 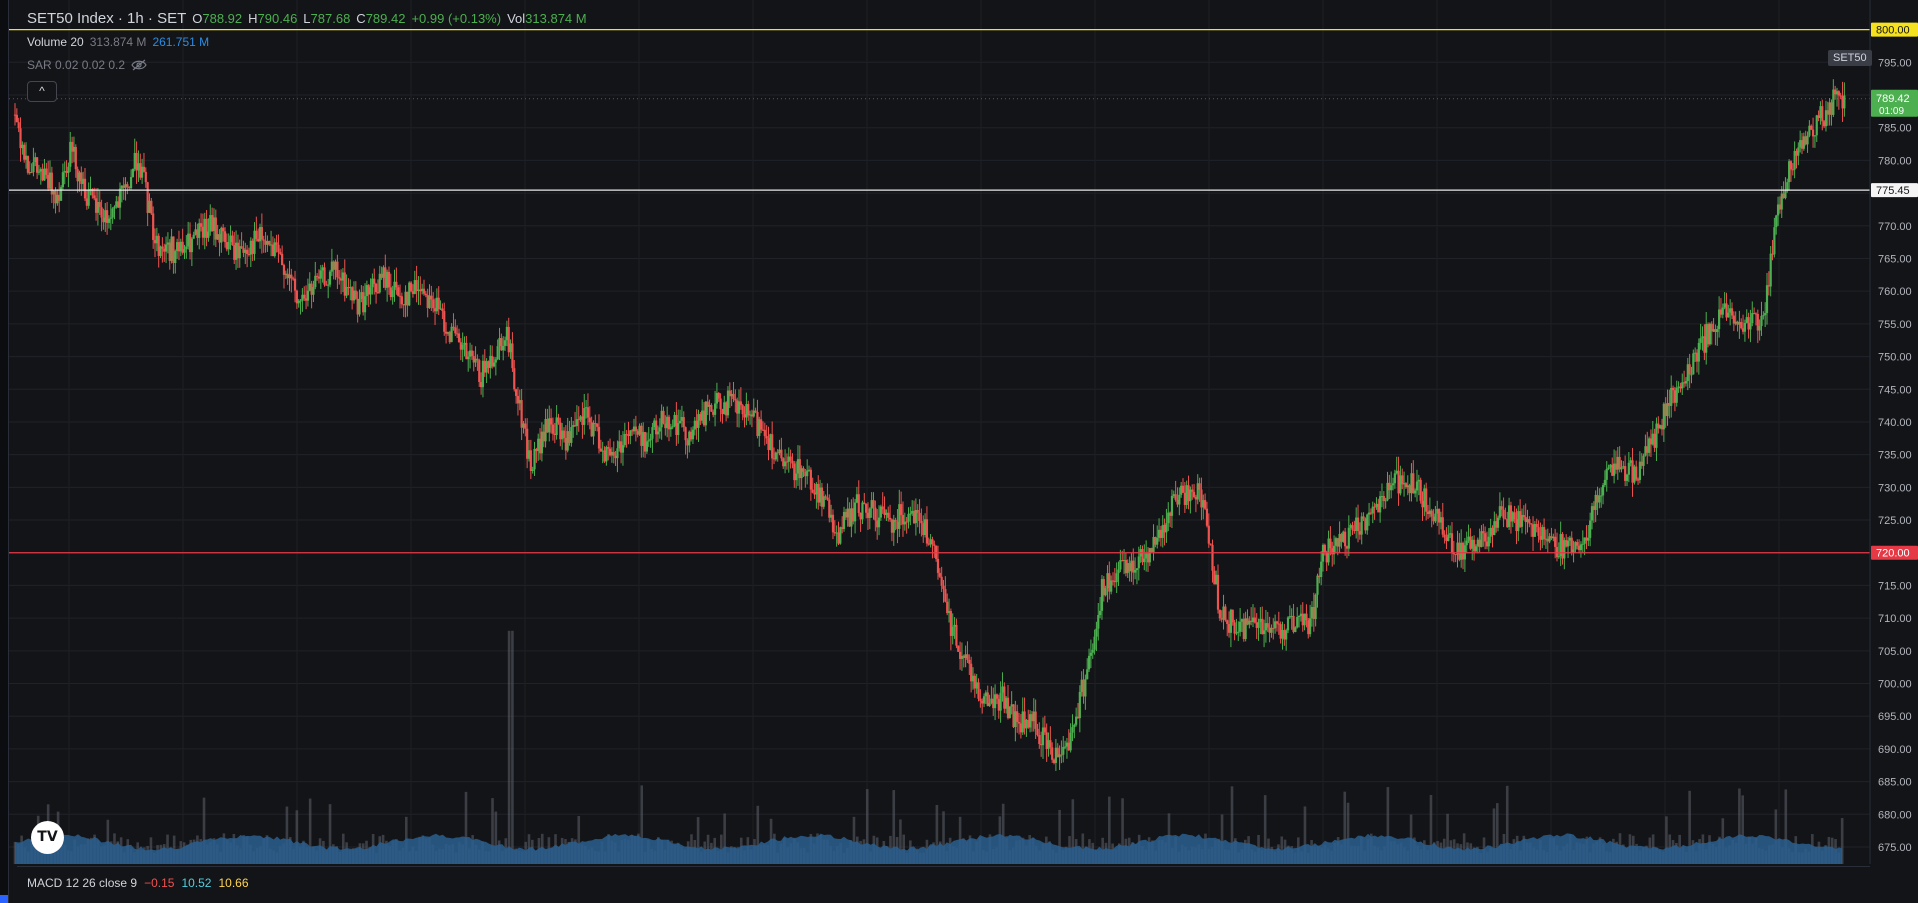 What do you see at coordinates (87, 65) in the screenshot?
I see `sar-legend: SAR 0.02 0.02 0.2` at bounding box center [87, 65].